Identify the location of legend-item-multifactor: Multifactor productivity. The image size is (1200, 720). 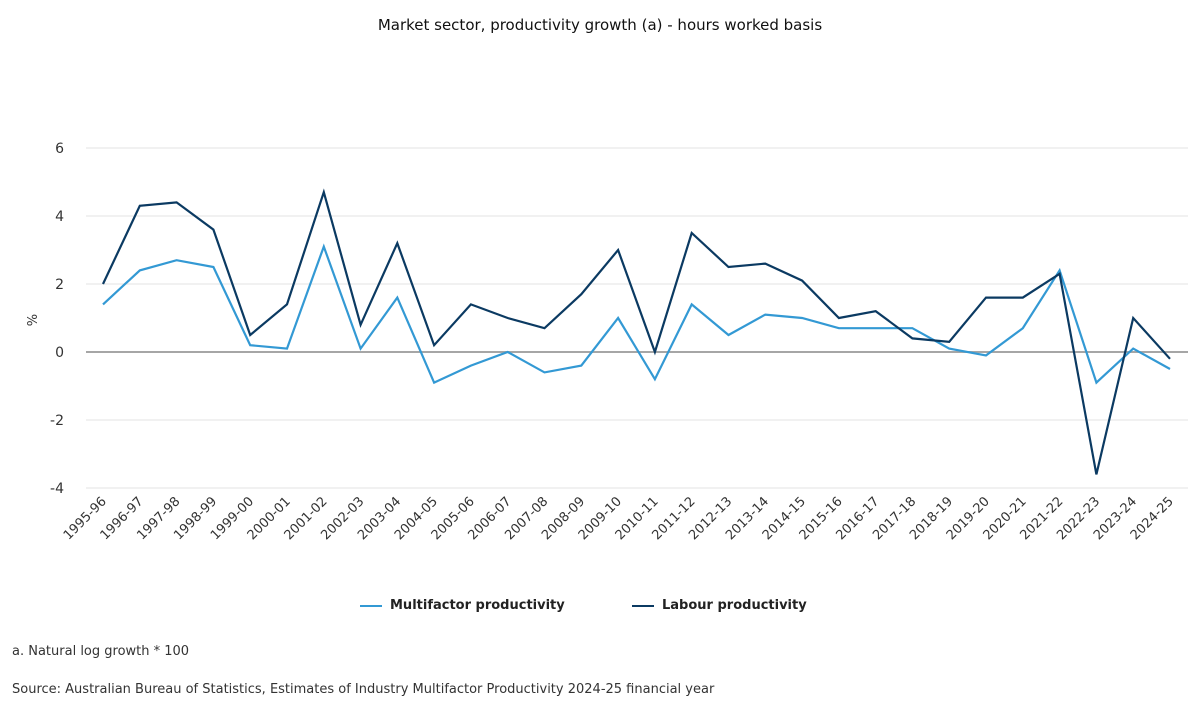
(462, 605).